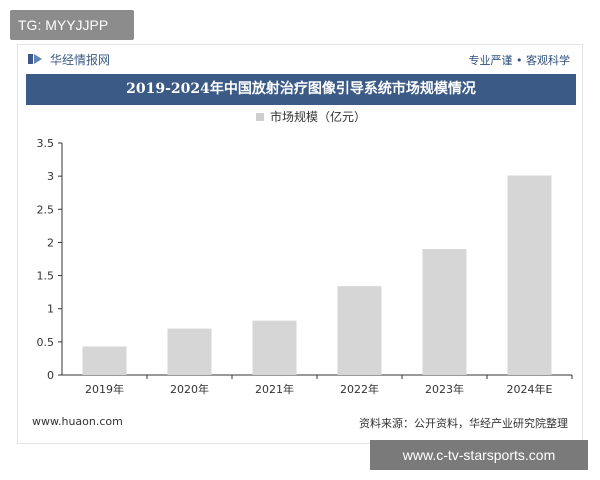 This screenshot has height=480, width=600. I want to click on y-tick-label: 1, so click(50, 309).